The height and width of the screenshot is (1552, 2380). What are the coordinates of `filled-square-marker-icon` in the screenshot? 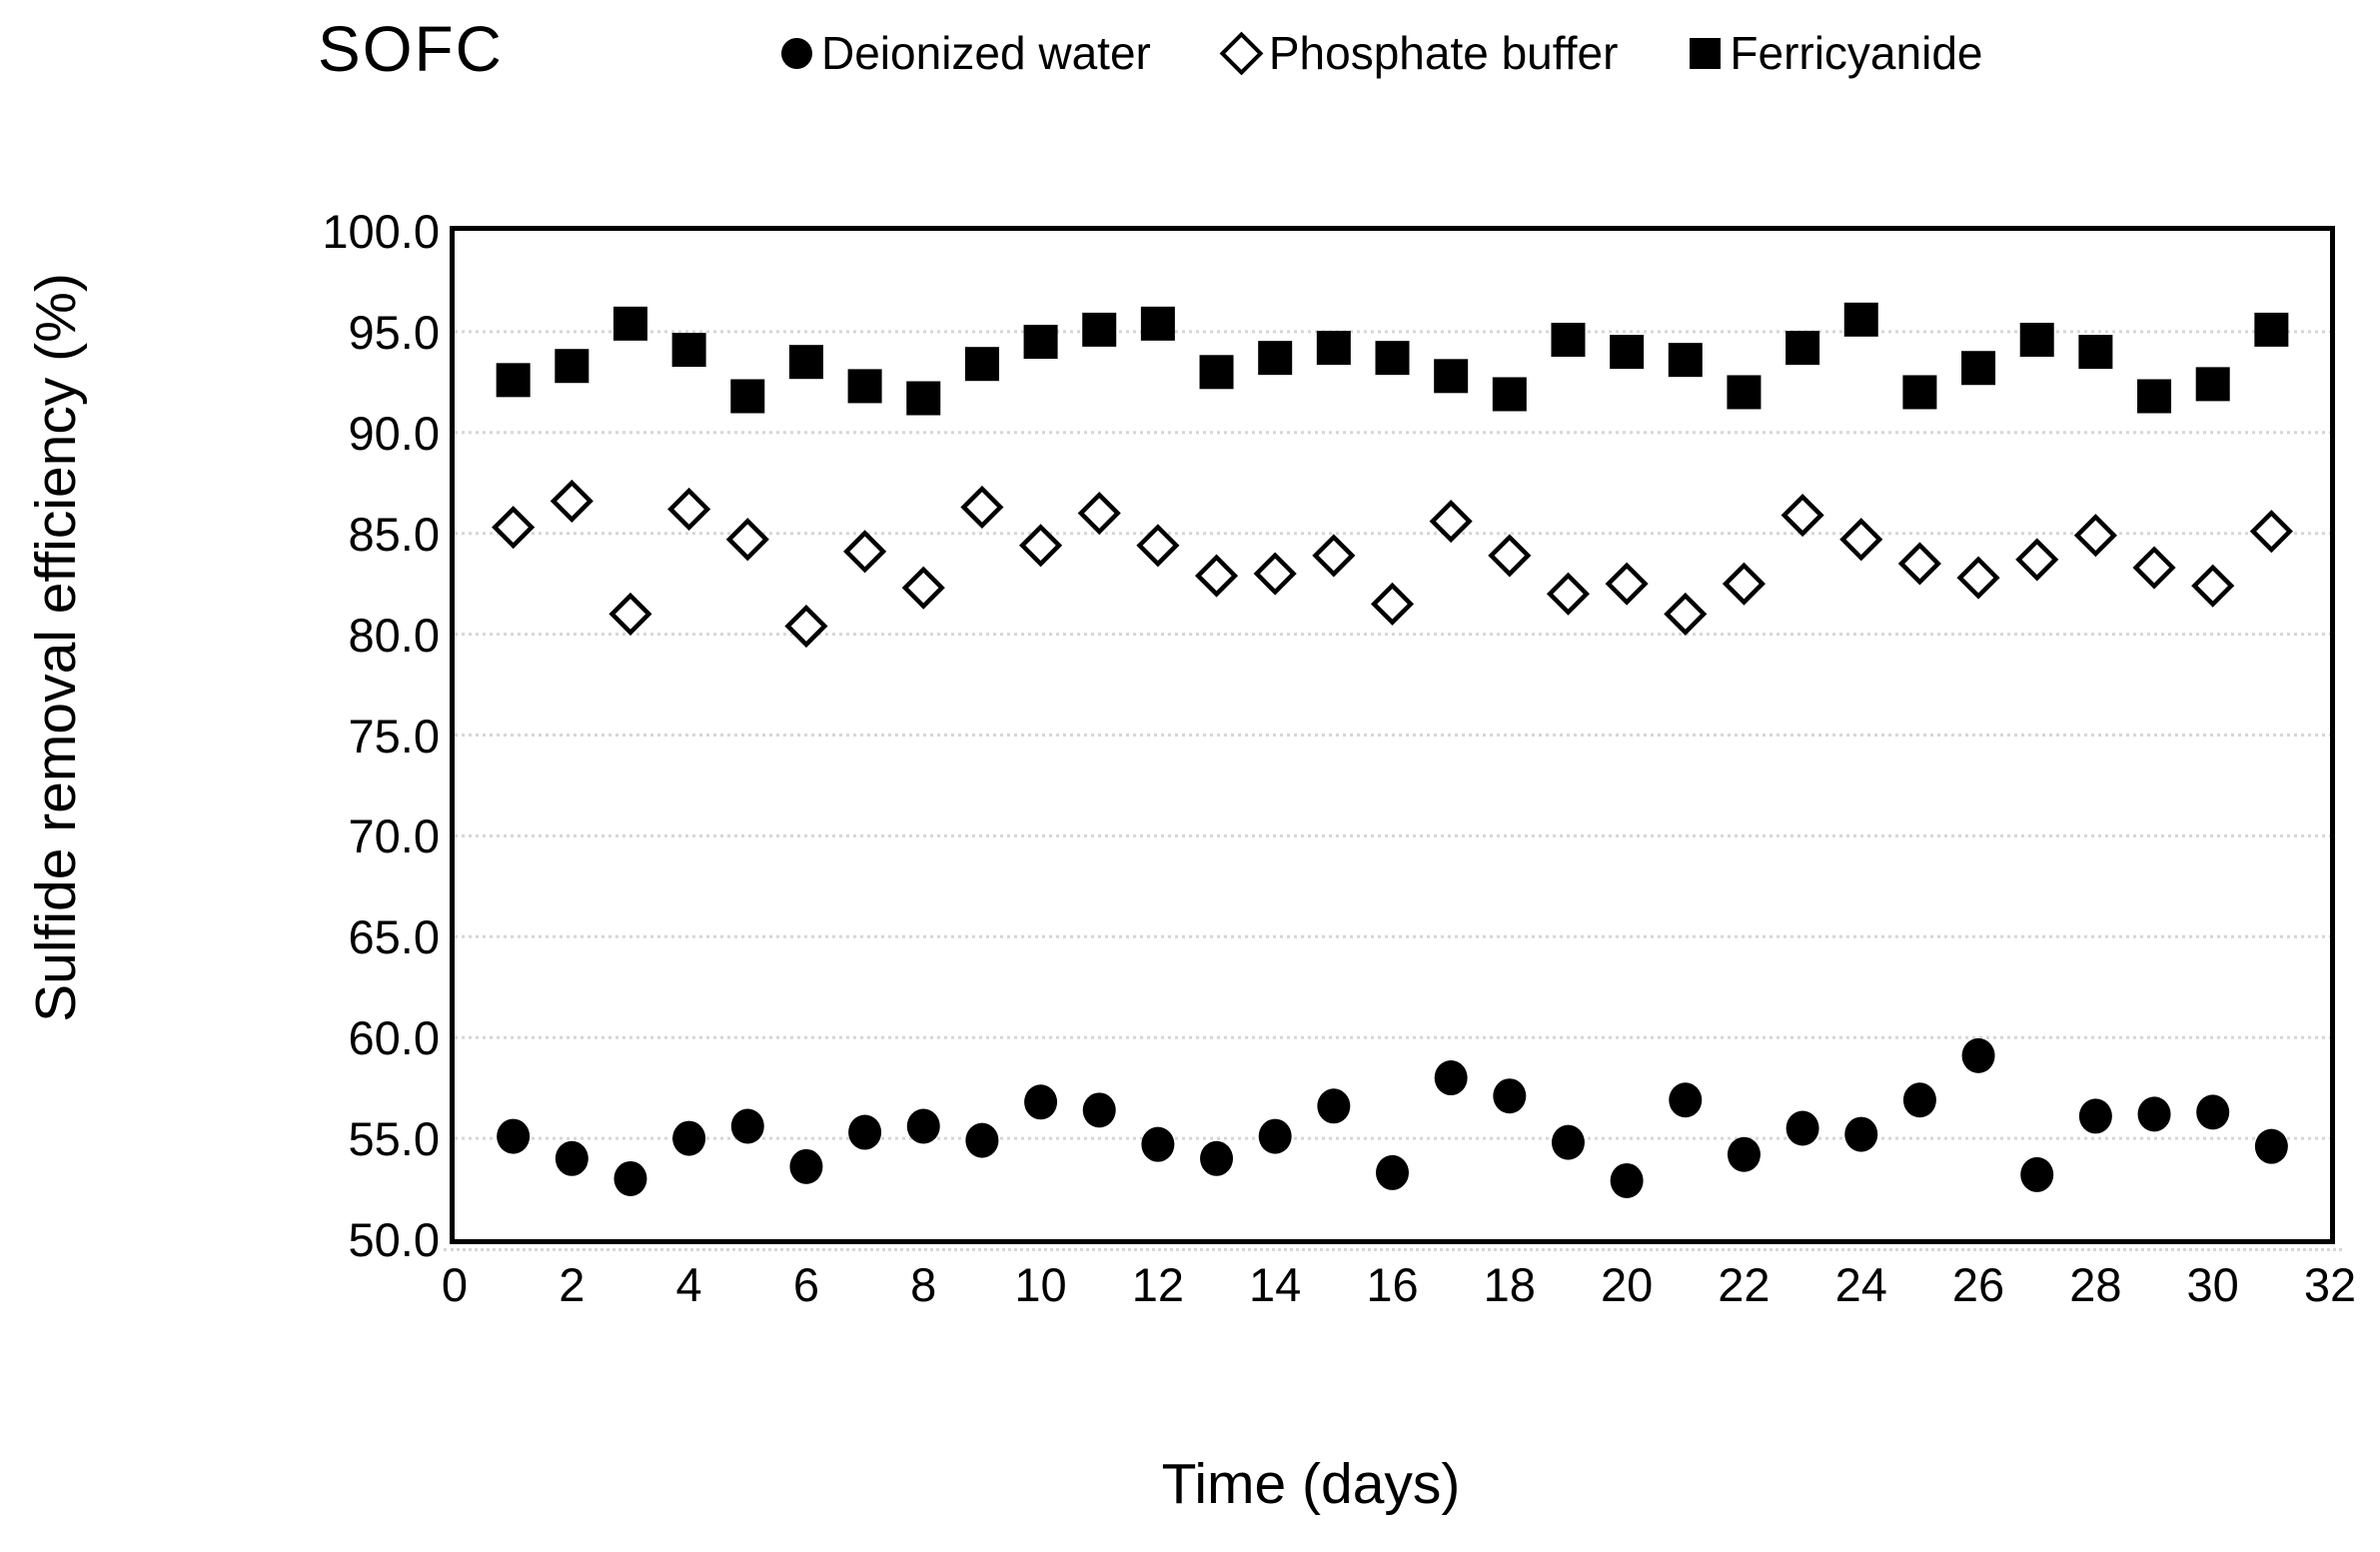 It's located at (1706, 53).